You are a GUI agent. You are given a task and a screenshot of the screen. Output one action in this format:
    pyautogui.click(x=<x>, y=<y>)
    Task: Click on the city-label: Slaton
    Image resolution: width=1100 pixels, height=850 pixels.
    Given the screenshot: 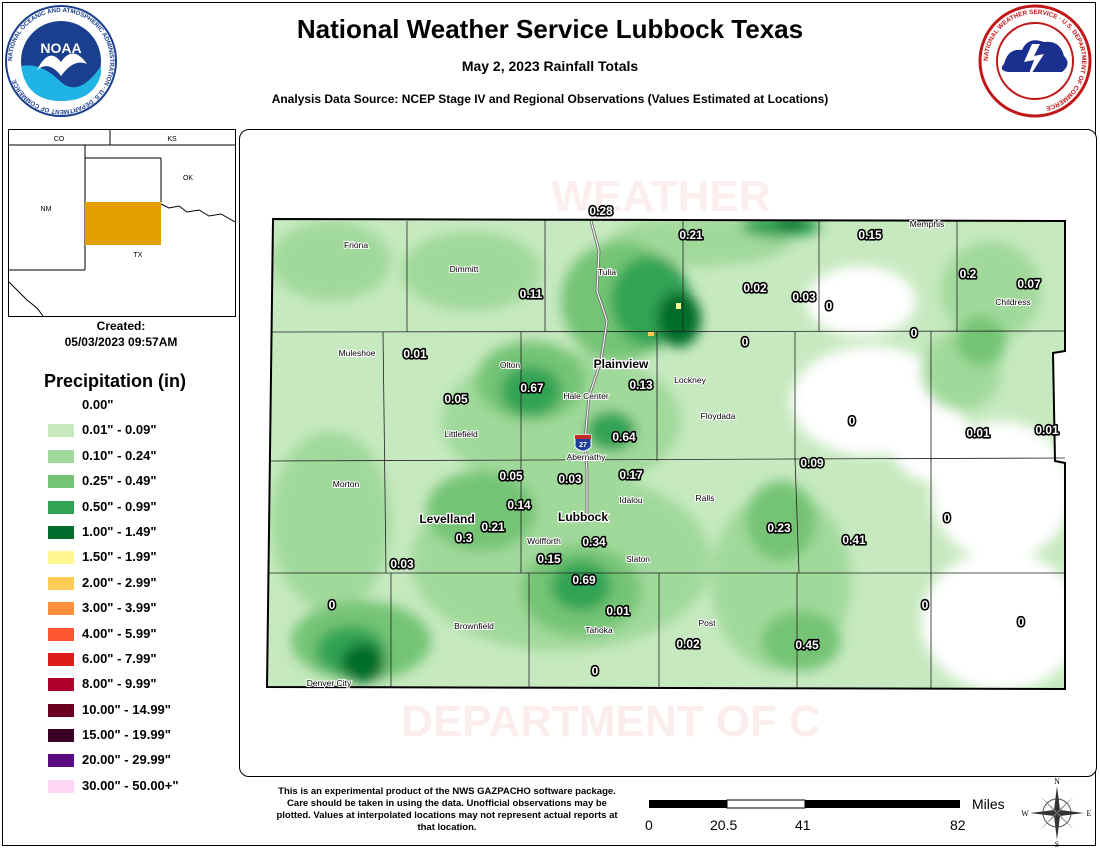 What is the action you would take?
    pyautogui.click(x=638, y=559)
    